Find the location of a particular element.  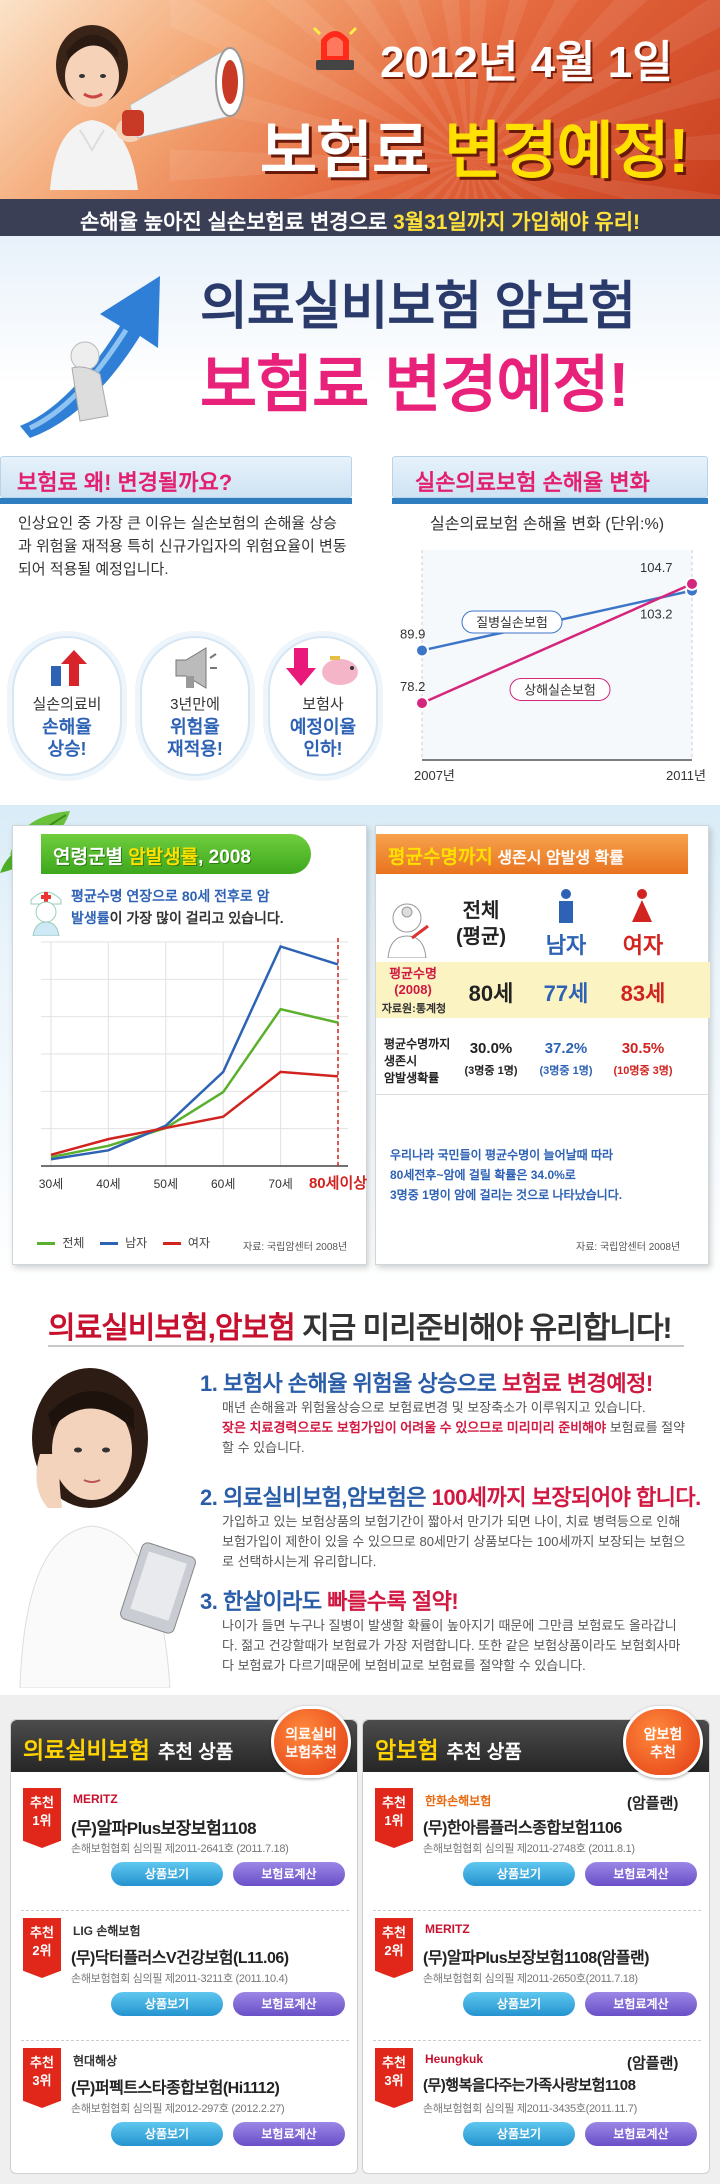

product-name: (무)알파Plus보장보험1108 is located at coordinates (164, 1828).